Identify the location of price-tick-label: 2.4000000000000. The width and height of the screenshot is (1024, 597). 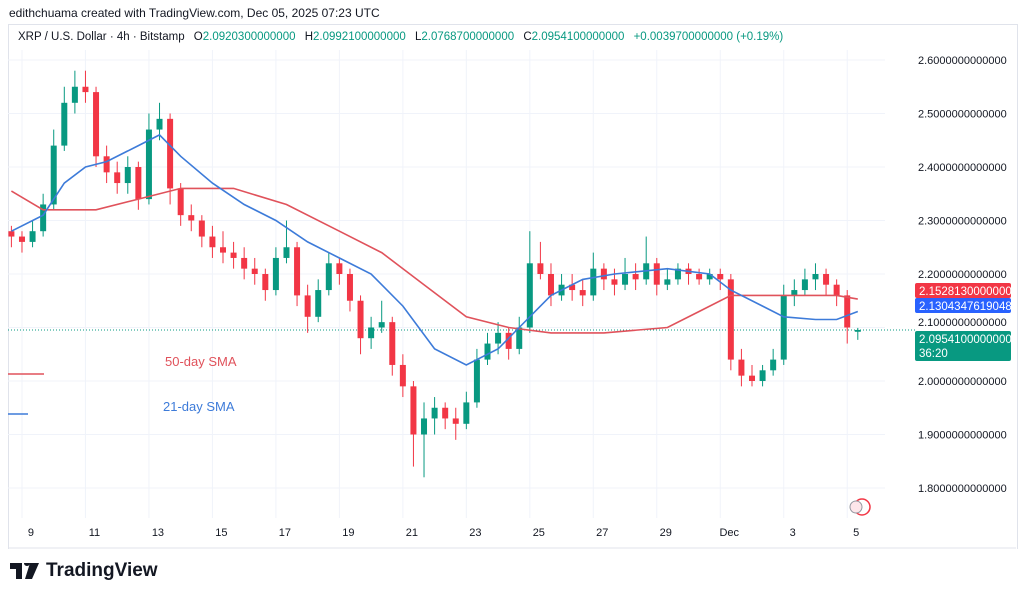
(962, 168).